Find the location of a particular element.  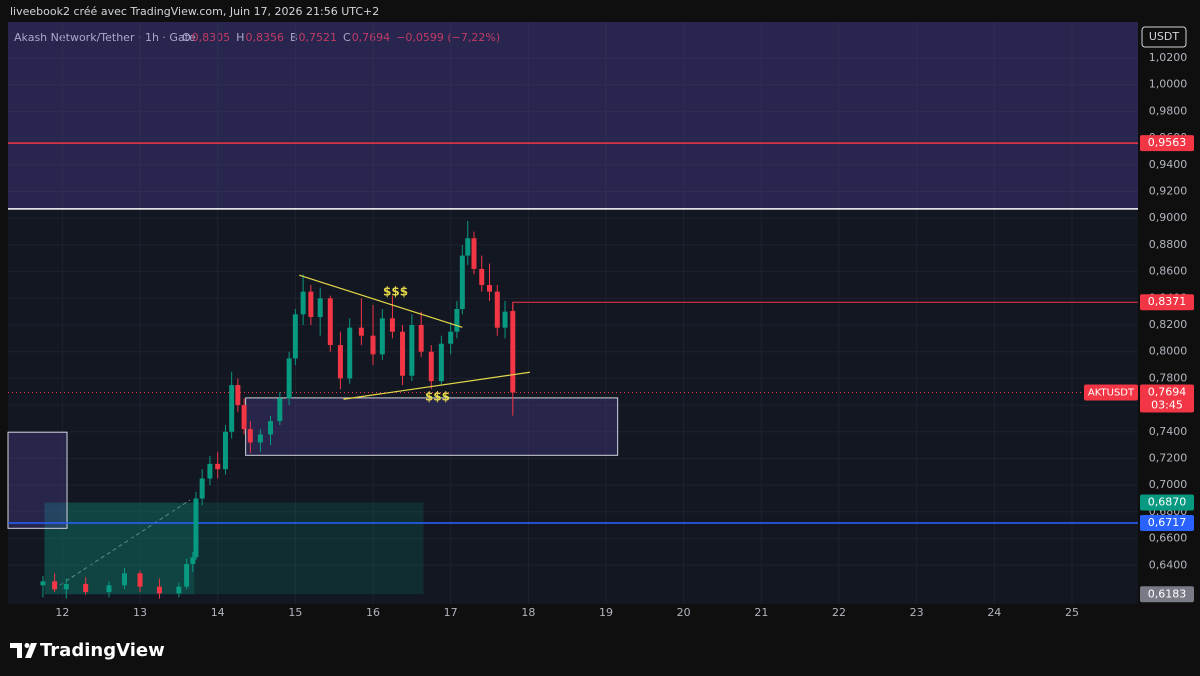

x-tick-label: 21 is located at coordinates (761, 612).